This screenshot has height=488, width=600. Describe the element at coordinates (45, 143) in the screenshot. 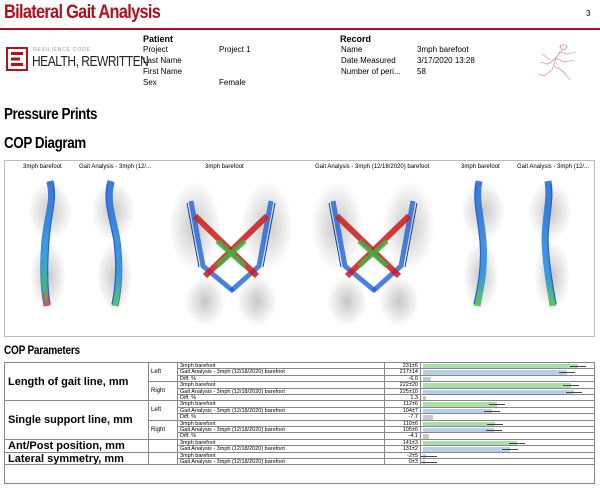

I see `cop-diagram-heading: COP Diagram` at that location.